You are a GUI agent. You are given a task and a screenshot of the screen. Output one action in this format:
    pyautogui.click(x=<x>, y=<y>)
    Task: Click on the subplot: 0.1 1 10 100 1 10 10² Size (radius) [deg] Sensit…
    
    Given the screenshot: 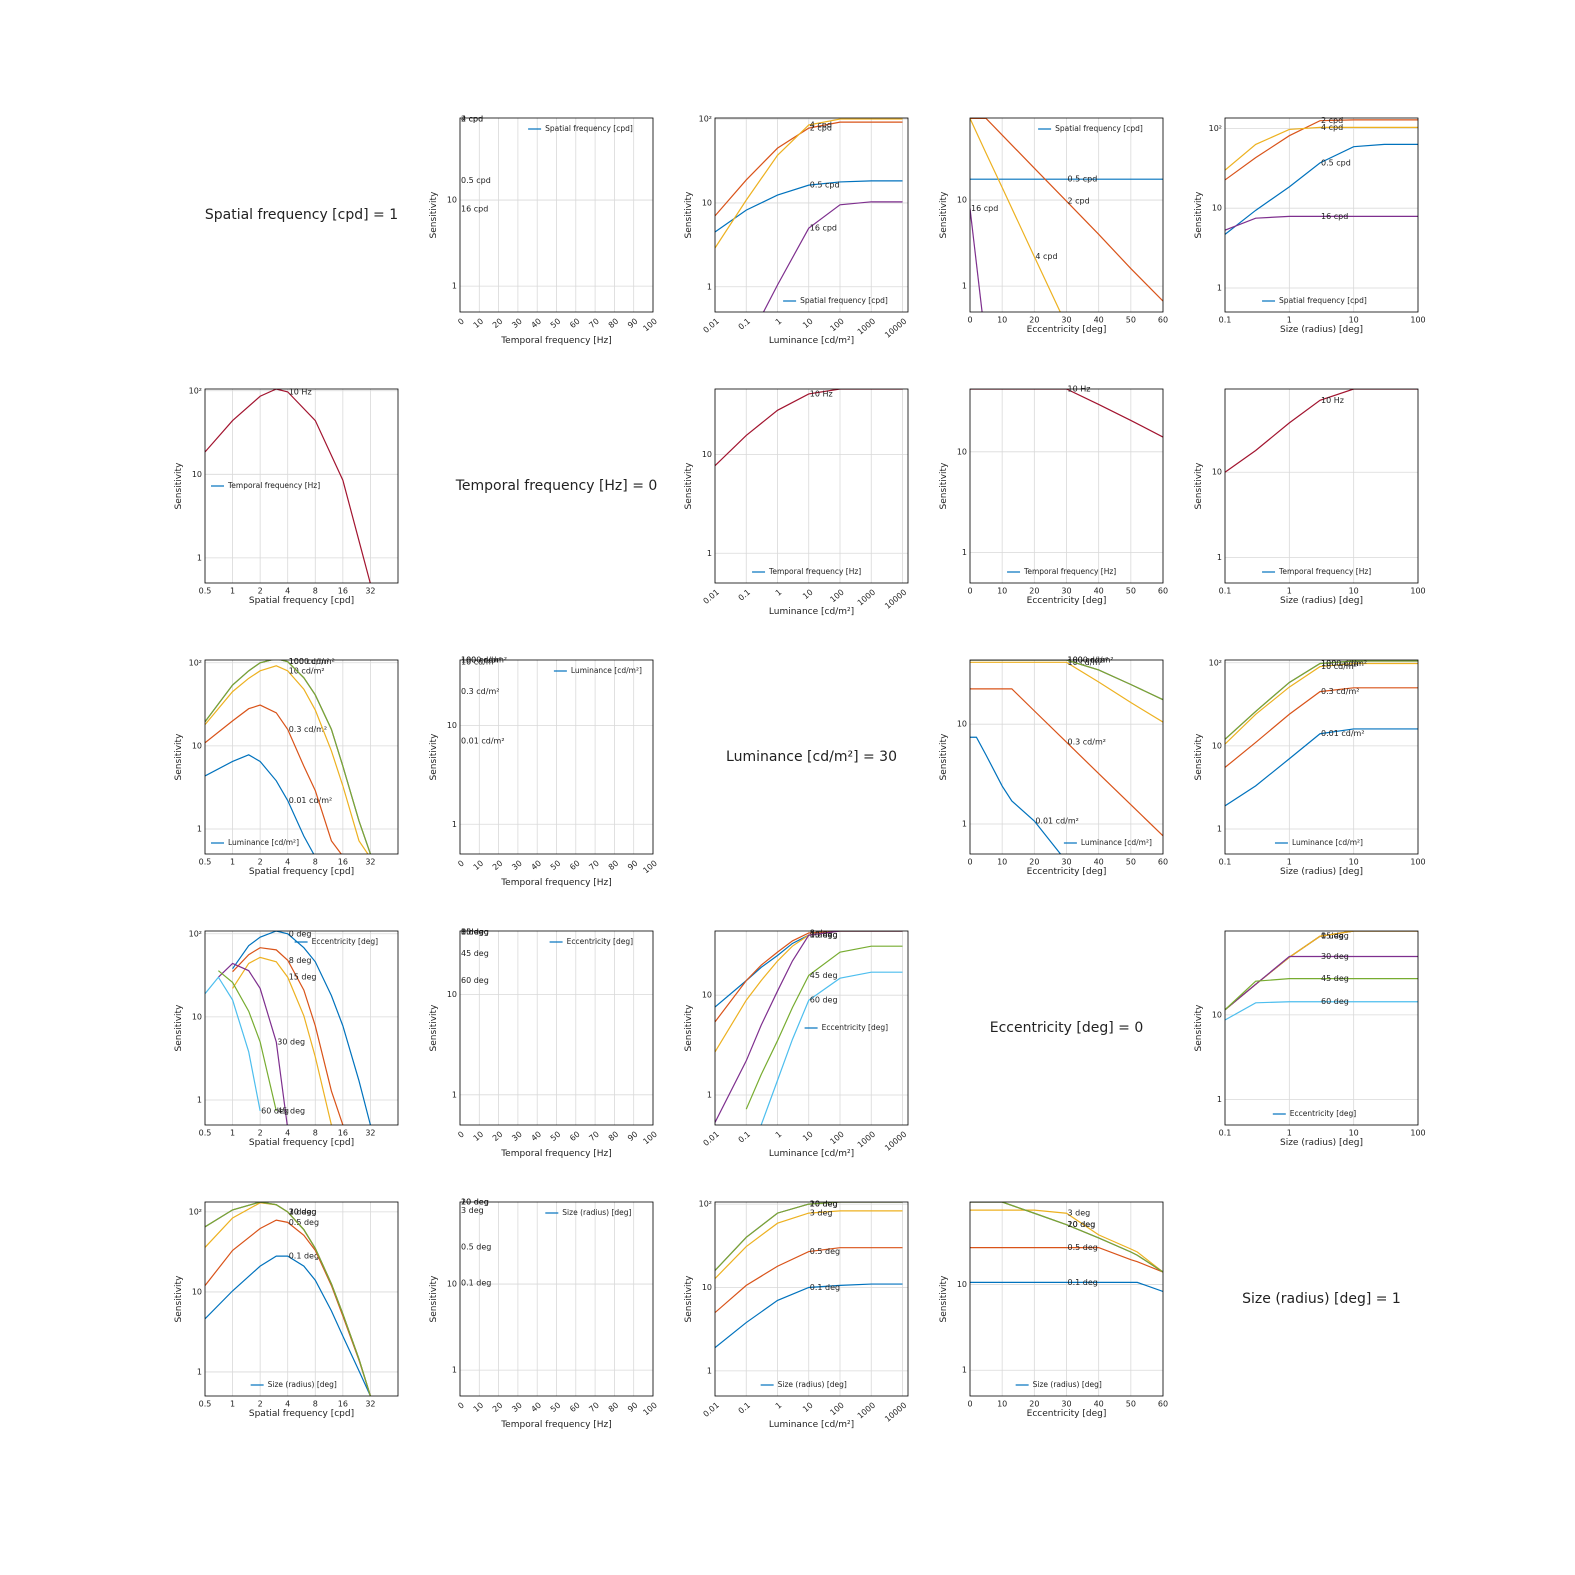 What is the action you would take?
    pyautogui.click(x=1310, y=767)
    